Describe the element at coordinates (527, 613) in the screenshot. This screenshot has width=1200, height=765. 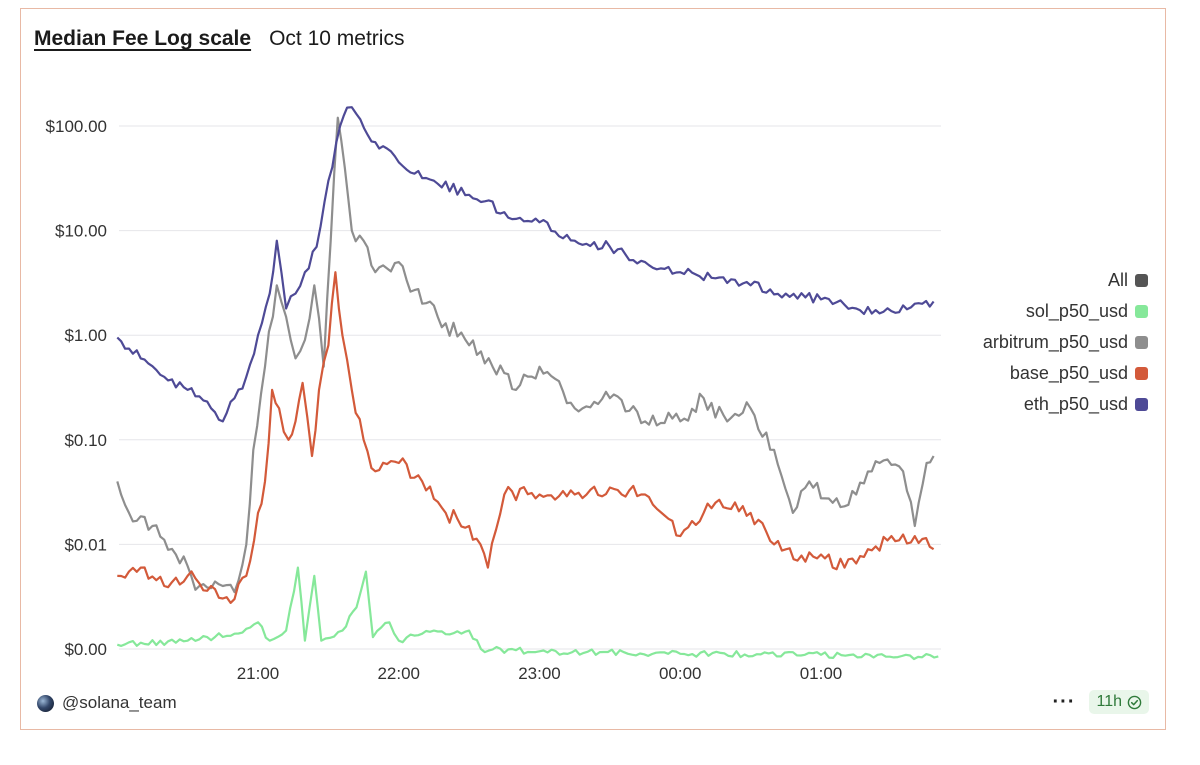
I see `series-line-sol_p50_usd` at that location.